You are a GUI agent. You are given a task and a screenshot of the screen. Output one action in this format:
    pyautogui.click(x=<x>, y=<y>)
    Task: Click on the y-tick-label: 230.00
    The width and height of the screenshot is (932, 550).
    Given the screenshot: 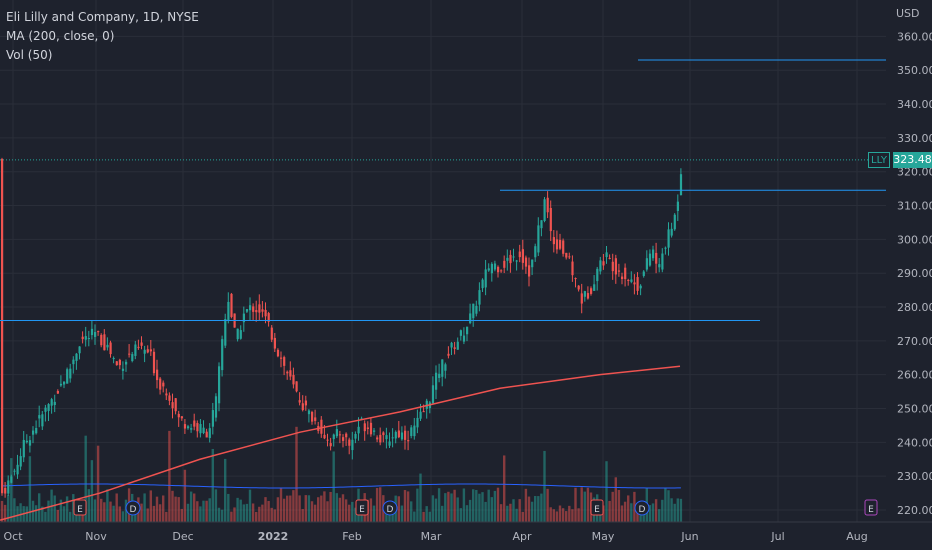 What is the action you would take?
    pyautogui.click(x=914, y=476)
    